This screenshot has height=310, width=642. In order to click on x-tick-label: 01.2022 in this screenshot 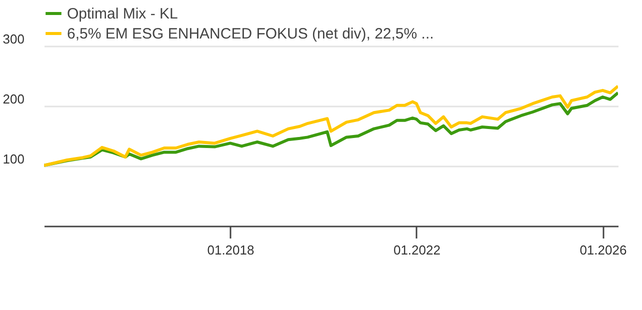, I will do `click(416, 250)`.